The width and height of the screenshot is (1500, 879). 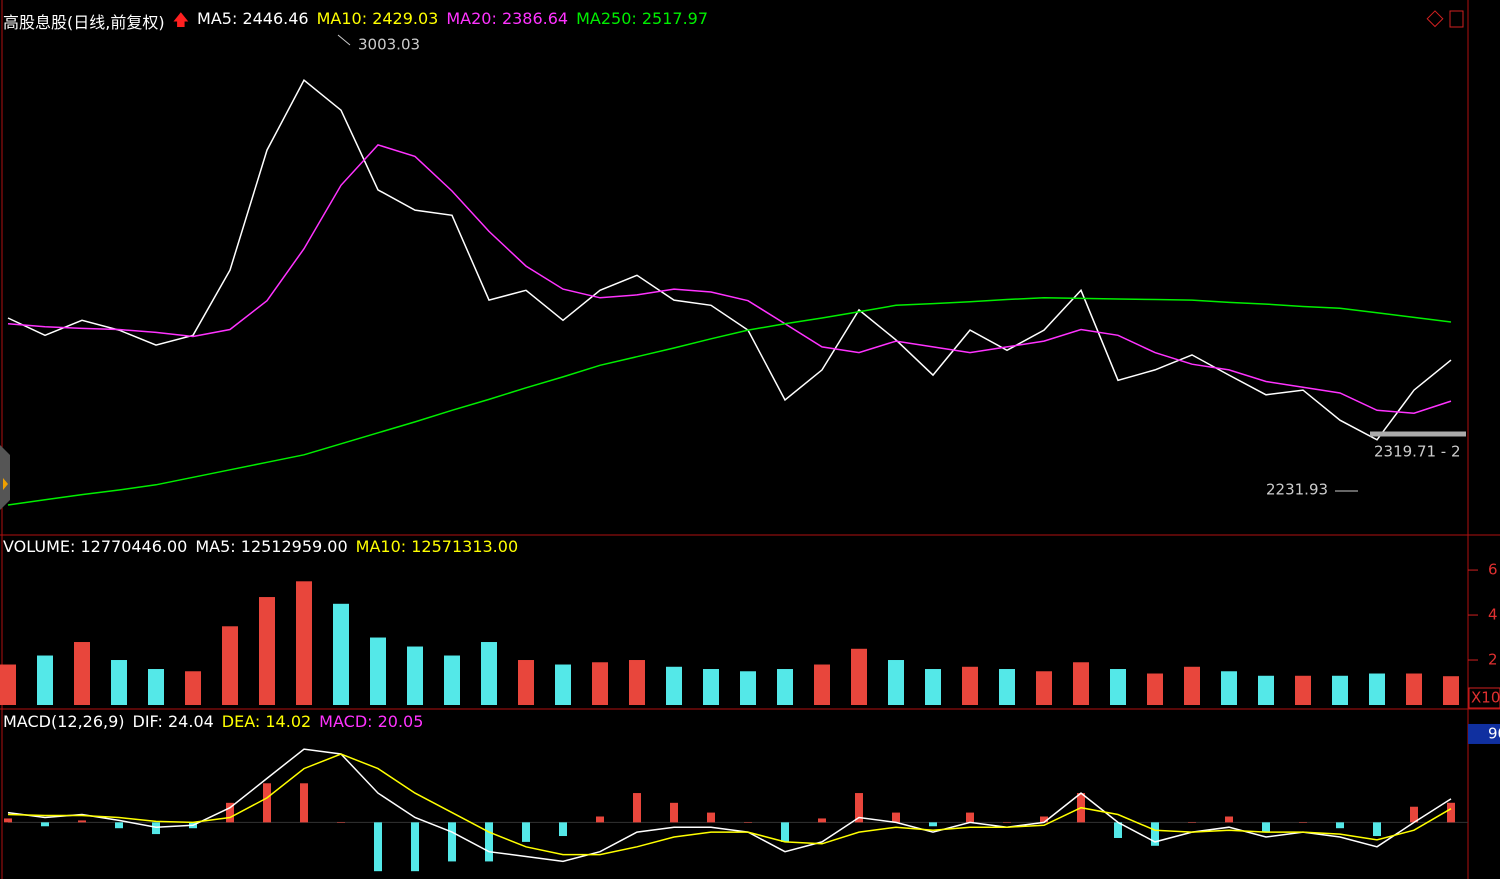 I want to click on indicator-label: MACD: 20.05, so click(x=371, y=721).